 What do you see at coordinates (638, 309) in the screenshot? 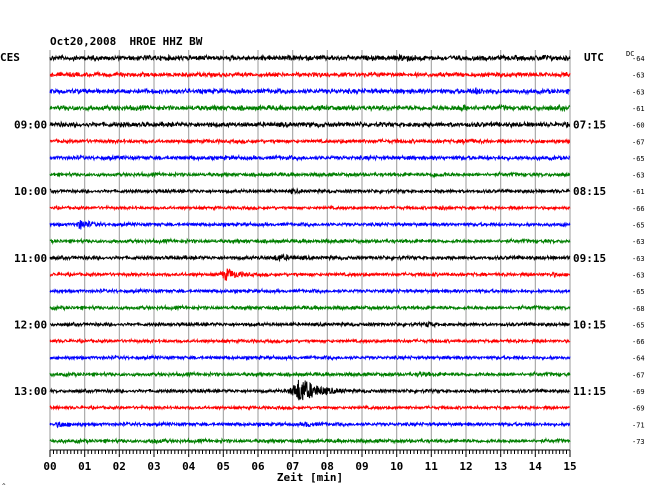
I see `dc-offset-label: -68` at bounding box center [638, 309].